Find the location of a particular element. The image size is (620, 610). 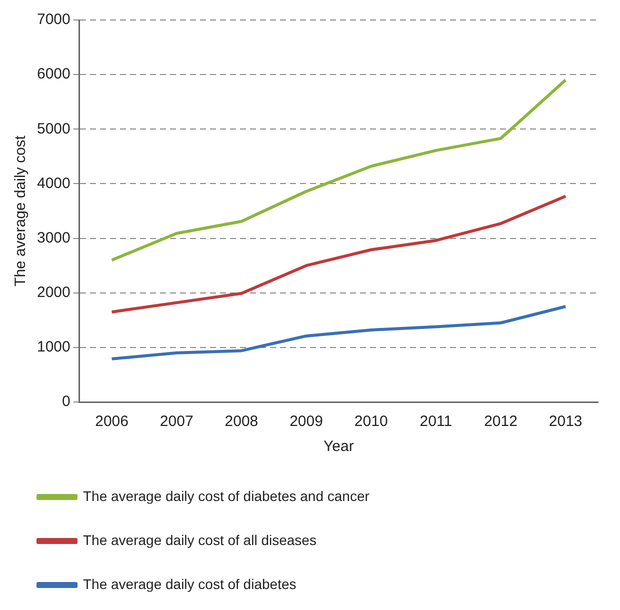

legend-label: The average daily cost of all diseases is located at coordinates (199, 540).